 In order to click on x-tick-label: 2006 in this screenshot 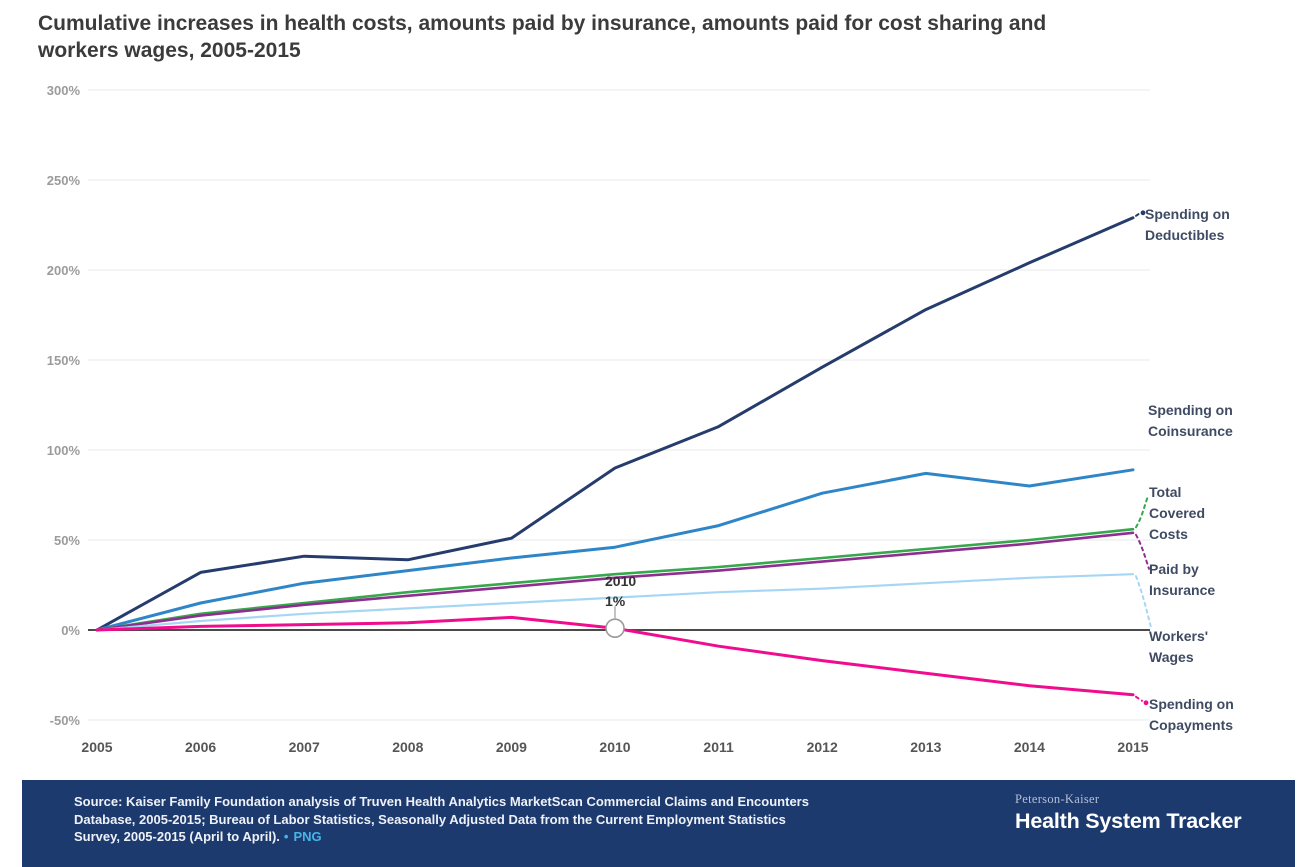, I will do `click(200, 747)`.